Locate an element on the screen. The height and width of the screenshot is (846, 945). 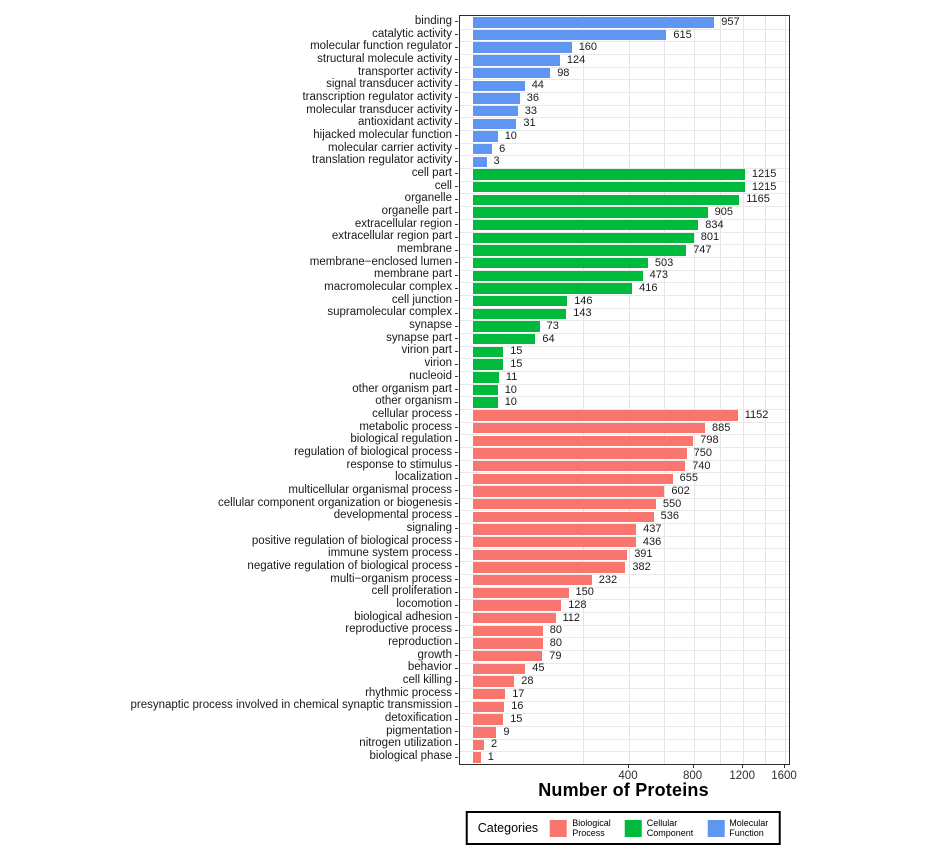
y-axis-label: molecular transducer activity is located at coordinates (379, 109).